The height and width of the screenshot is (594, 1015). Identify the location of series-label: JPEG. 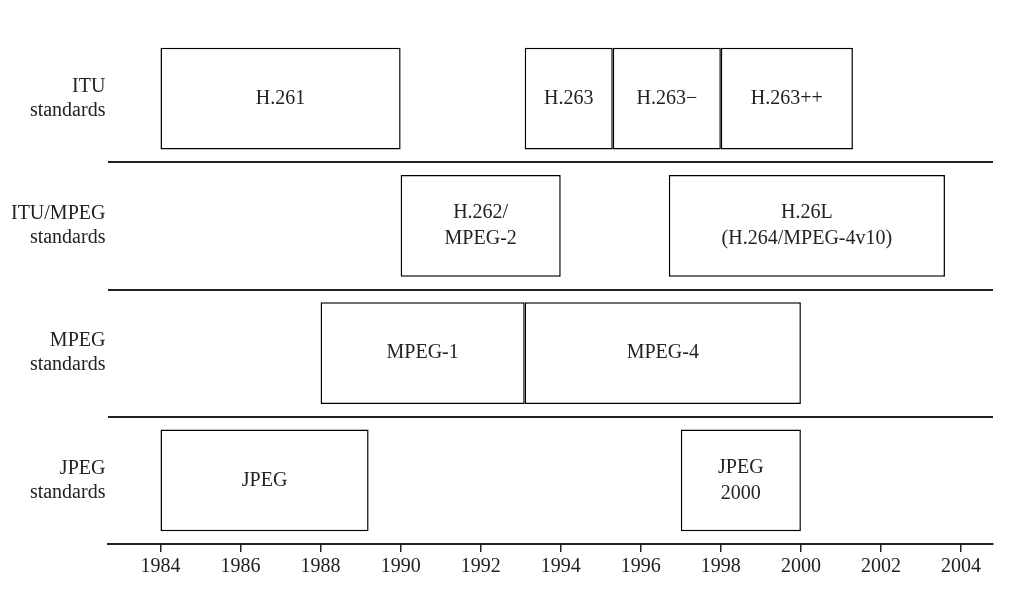
(264, 478).